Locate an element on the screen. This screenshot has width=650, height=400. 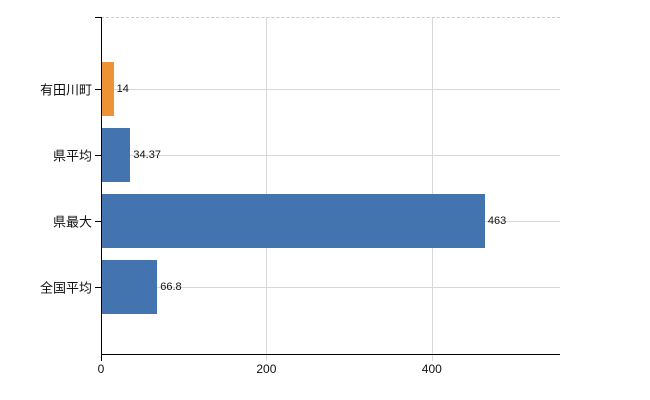
value-label: 34.37 is located at coordinates (147, 155).